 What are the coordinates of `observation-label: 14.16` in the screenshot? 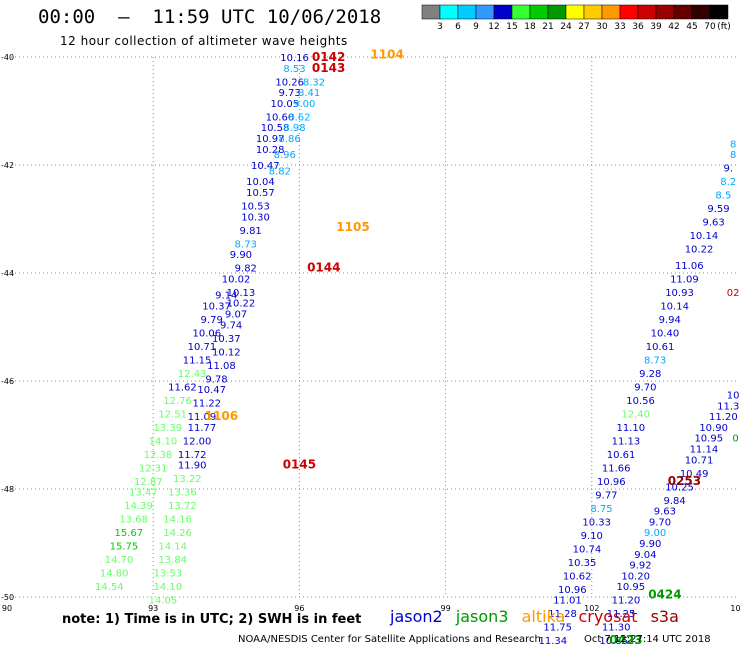 It's located at (177, 520).